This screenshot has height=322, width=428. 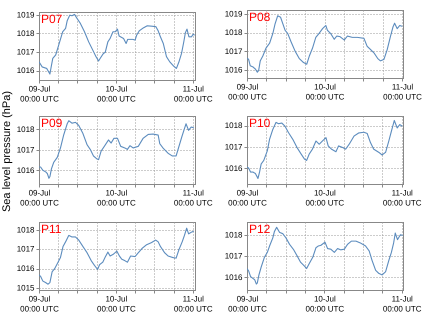 I want to click on chart-title: P07, so click(x=52, y=19).